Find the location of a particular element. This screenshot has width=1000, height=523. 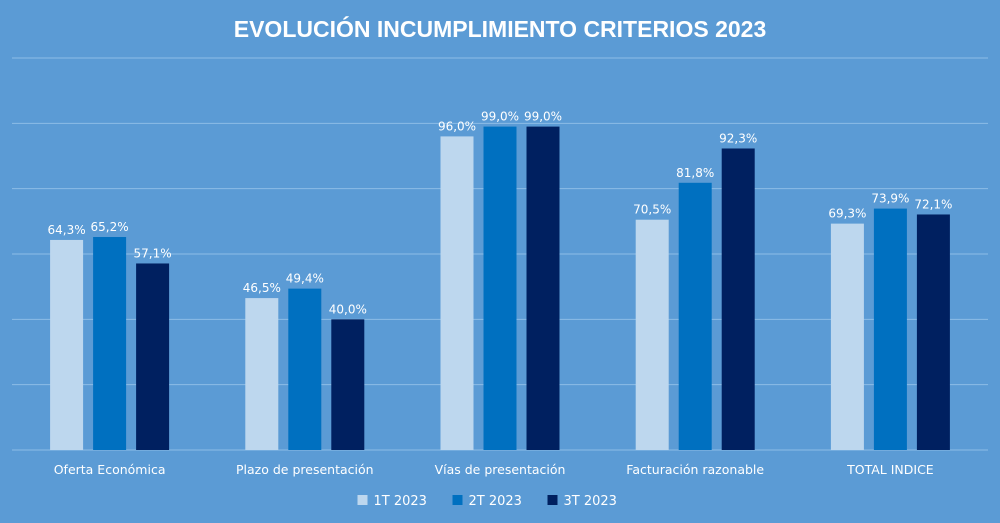

data-label: 49,4% is located at coordinates (305, 279).